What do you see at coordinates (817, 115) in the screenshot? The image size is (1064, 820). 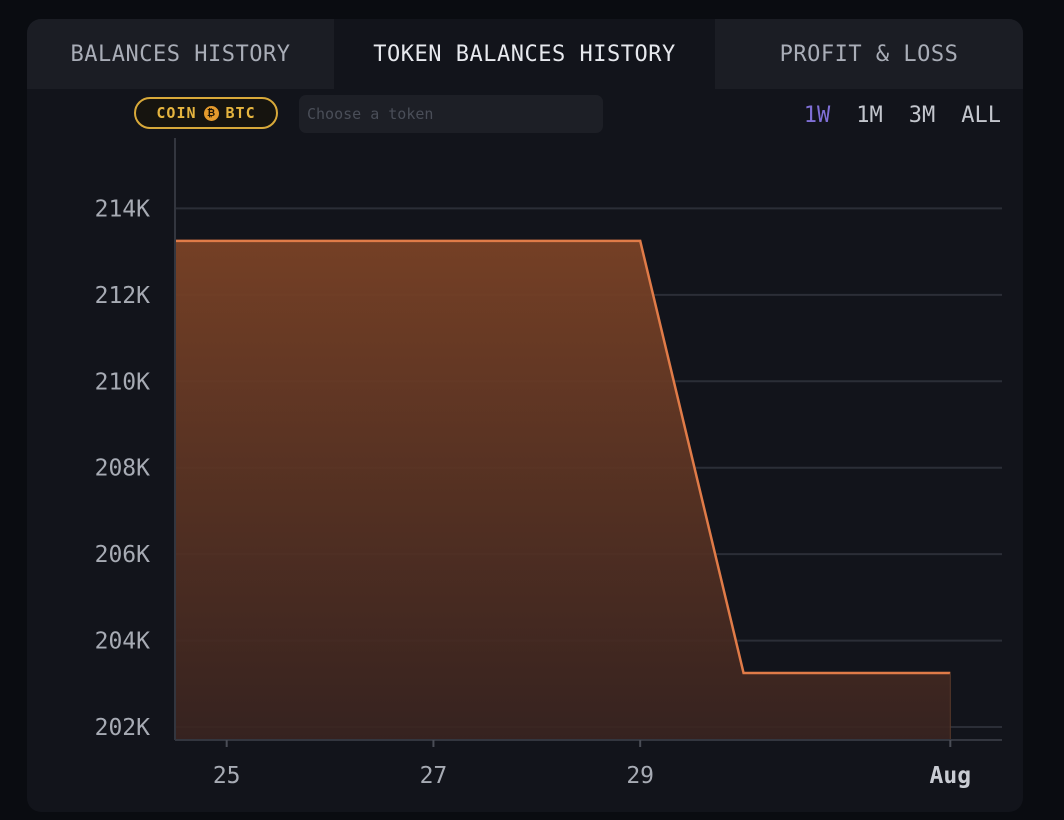 I see `range-1w-button: 1W` at bounding box center [817, 115].